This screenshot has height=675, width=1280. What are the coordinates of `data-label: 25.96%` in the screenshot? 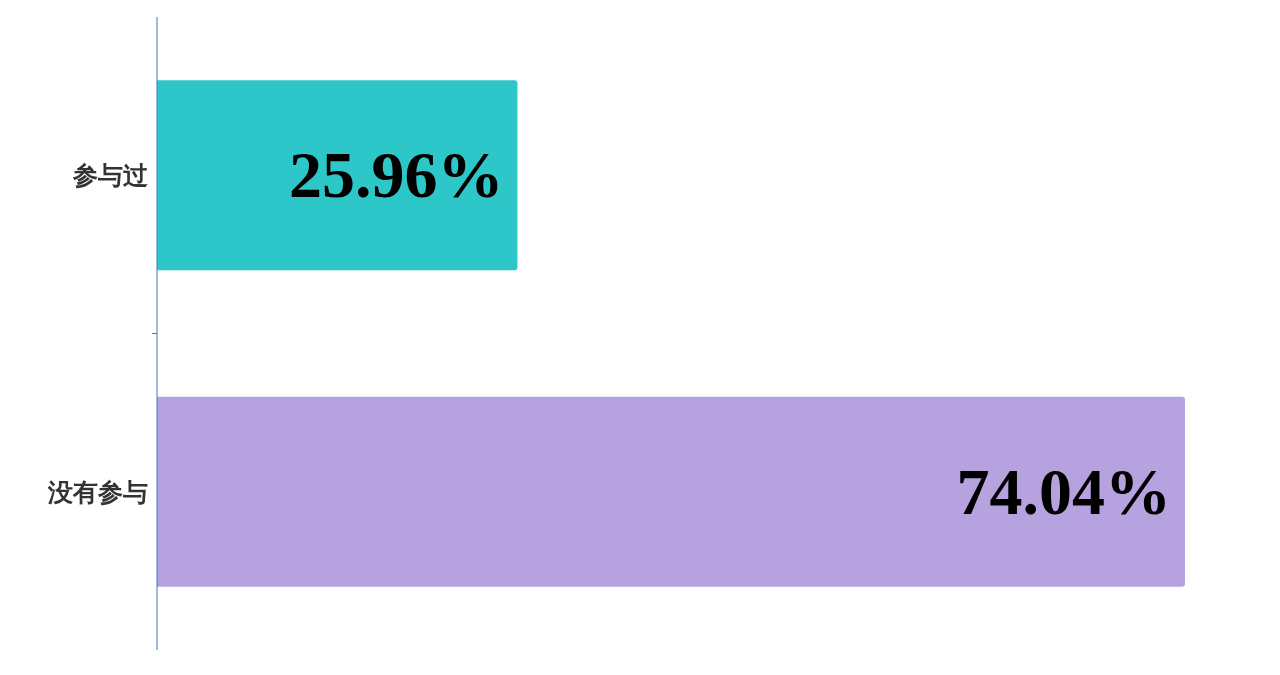 It's located at (396, 175).